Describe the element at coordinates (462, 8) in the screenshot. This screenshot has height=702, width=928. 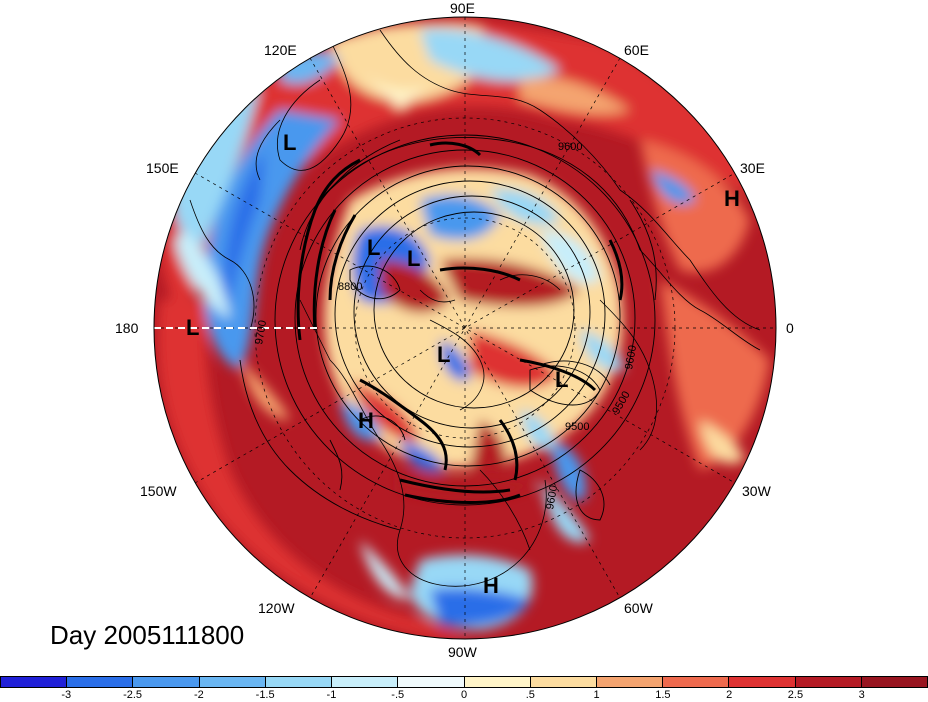
I see `lon-label-90e: 90E` at that location.